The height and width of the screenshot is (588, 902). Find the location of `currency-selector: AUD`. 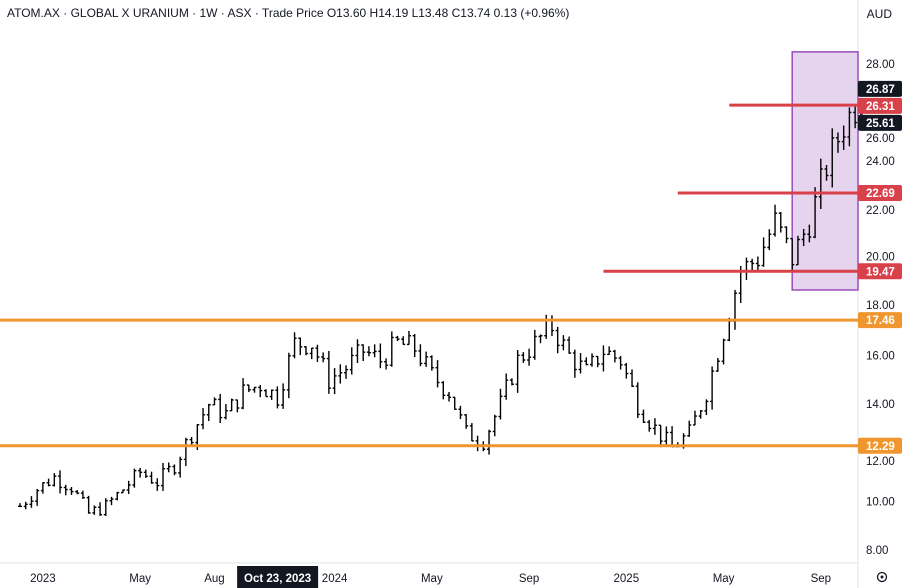

currency-selector: AUD is located at coordinates (879, 14).